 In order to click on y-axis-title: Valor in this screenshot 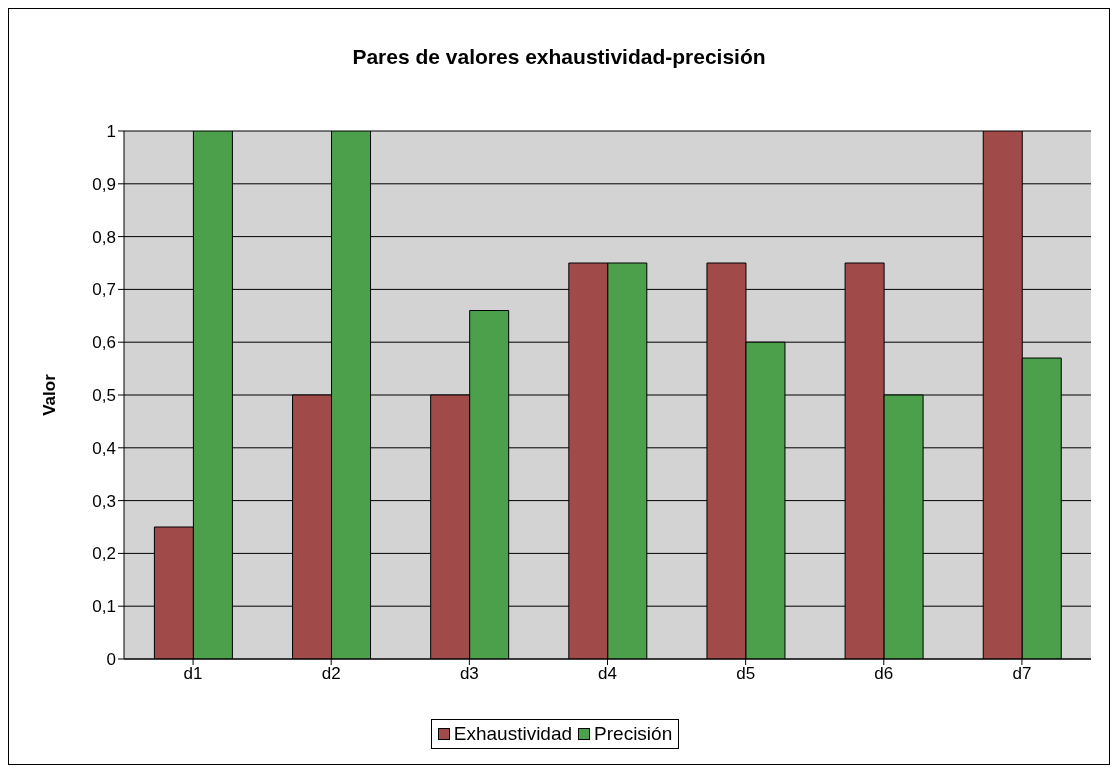, I will do `click(50, 394)`.